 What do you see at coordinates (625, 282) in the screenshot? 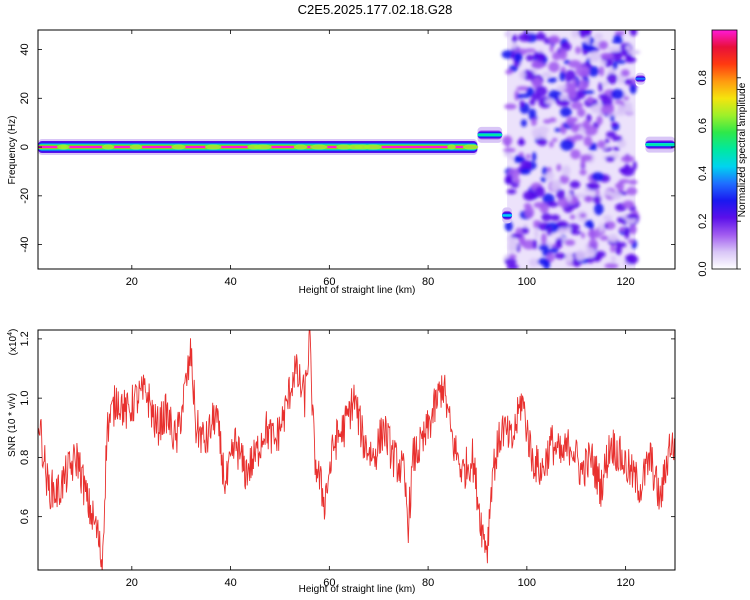
I see `spectrogram-x-tick-label: 120` at bounding box center [625, 282].